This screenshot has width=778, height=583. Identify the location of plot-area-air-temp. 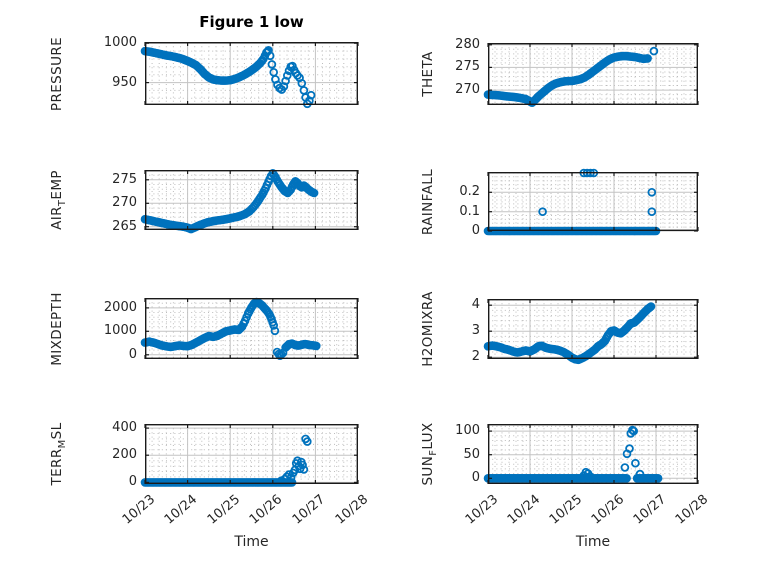
(249, 201).